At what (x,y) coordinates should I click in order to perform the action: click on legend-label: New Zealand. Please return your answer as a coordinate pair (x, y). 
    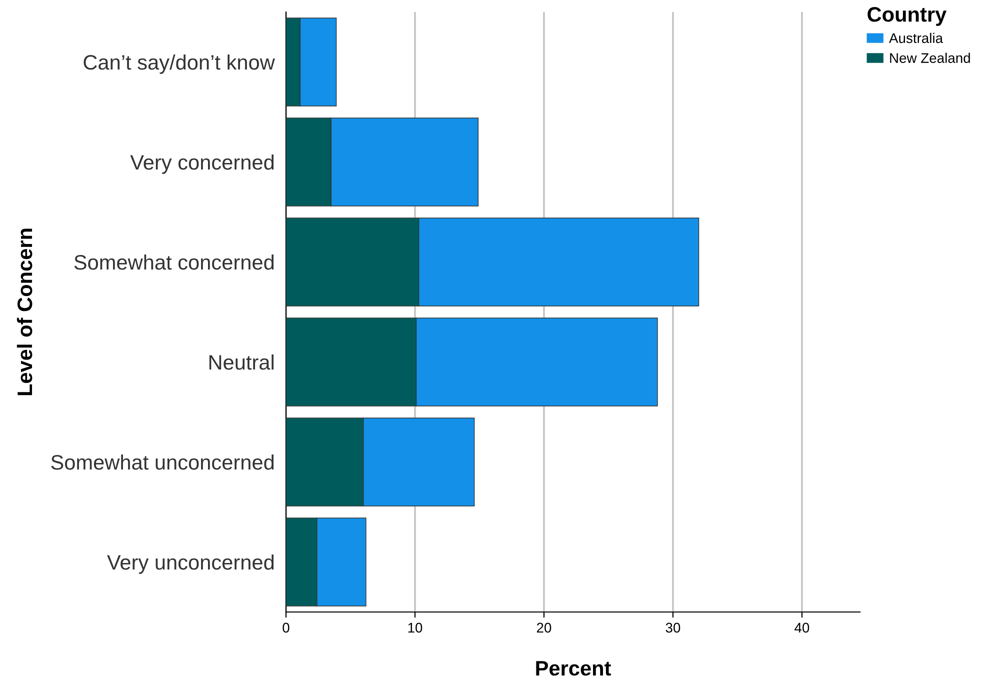
    Looking at the image, I should click on (930, 57).